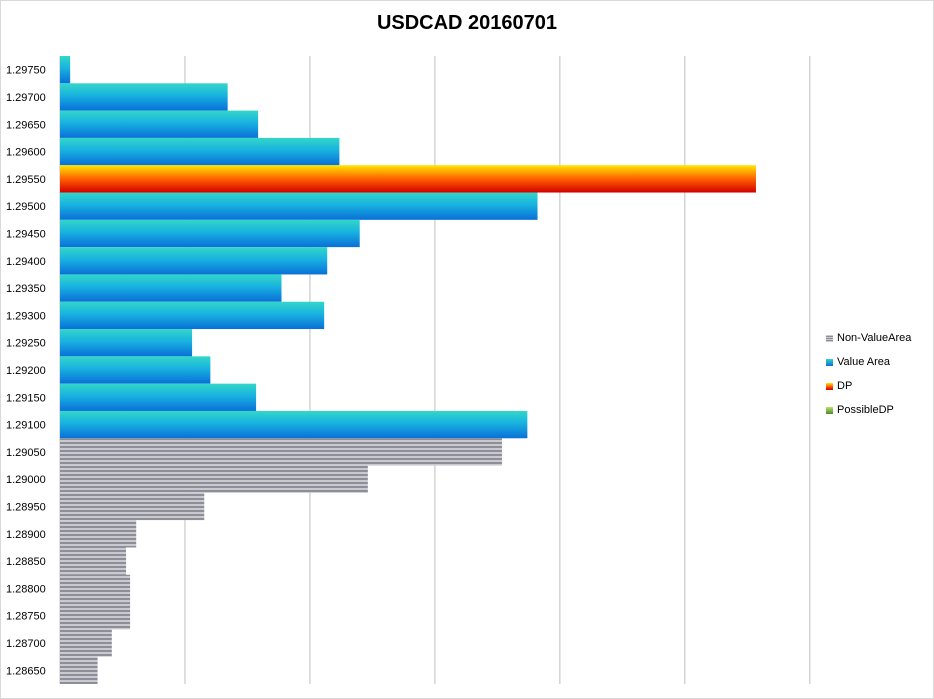  Describe the element at coordinates (299, 206) in the screenshot. I see `bar-1.29500` at that location.